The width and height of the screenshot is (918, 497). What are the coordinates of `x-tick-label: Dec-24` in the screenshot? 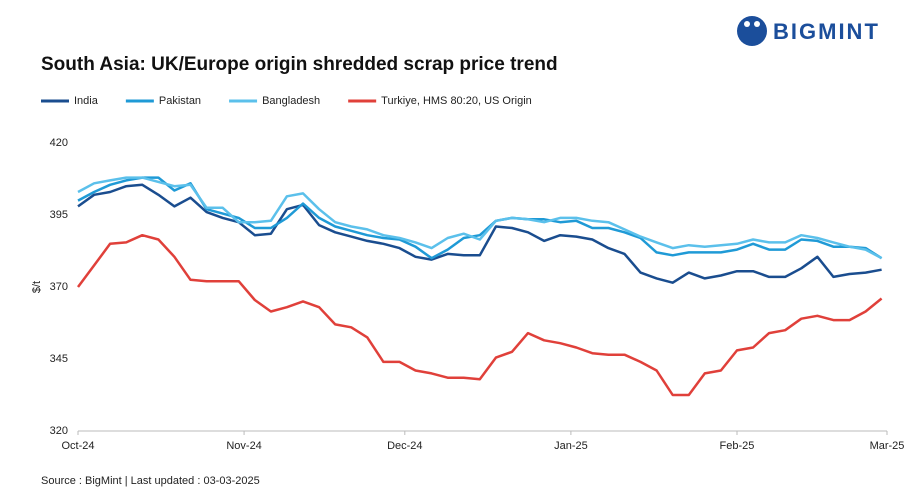 It's located at (404, 446).